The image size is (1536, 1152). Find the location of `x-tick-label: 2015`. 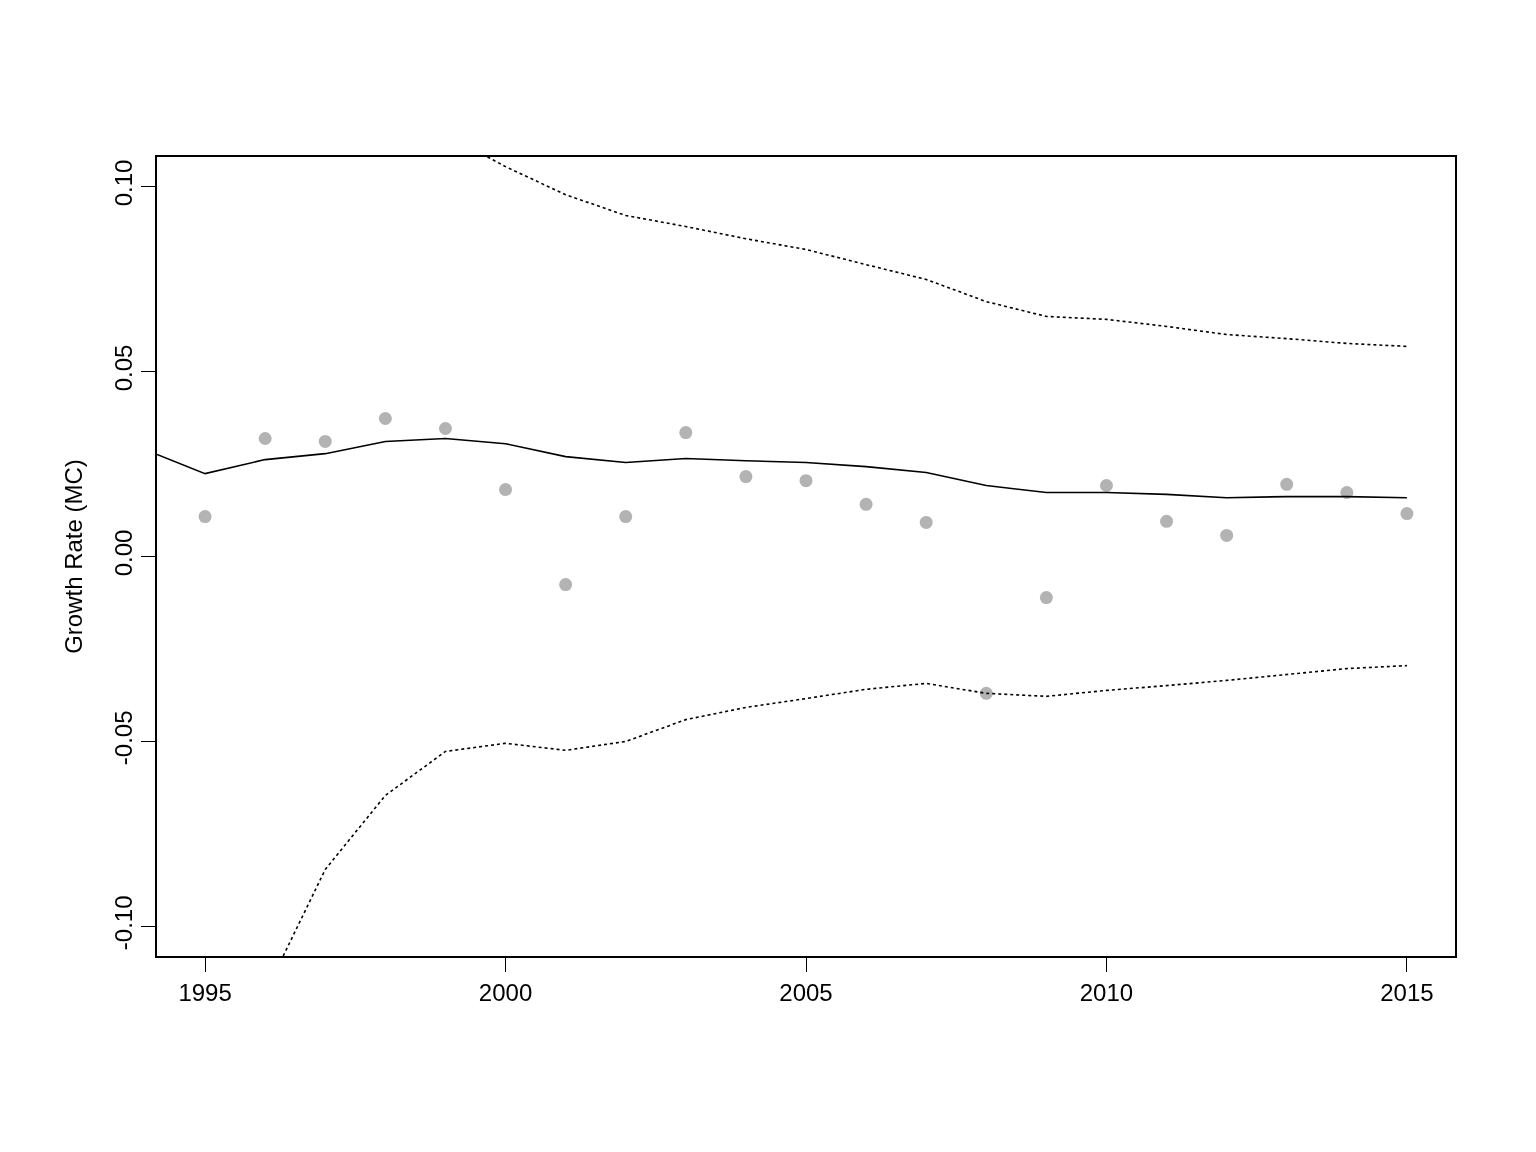

x-tick-label: 2015 is located at coordinates (1407, 992).